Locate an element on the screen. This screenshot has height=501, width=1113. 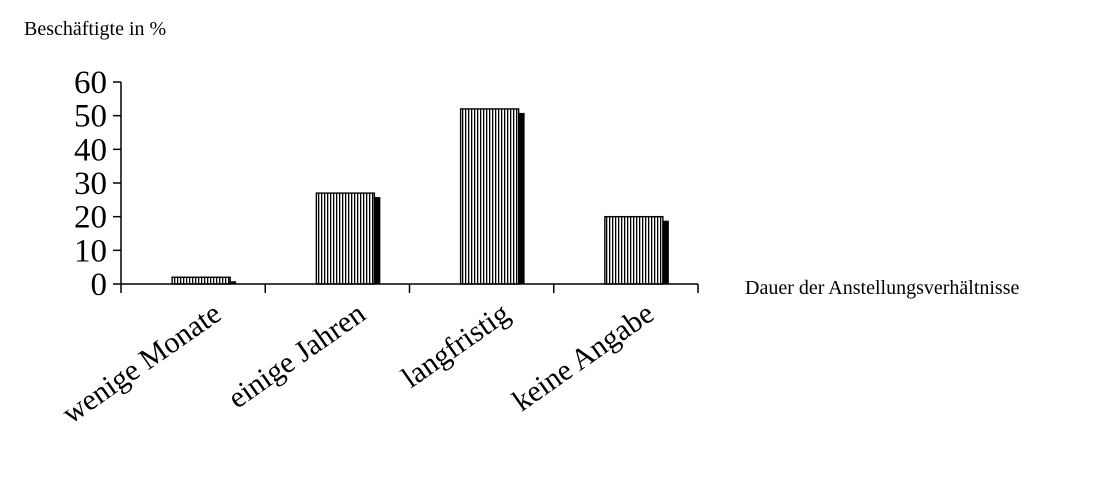
y-tick-label: 60 is located at coordinates (90, 83).